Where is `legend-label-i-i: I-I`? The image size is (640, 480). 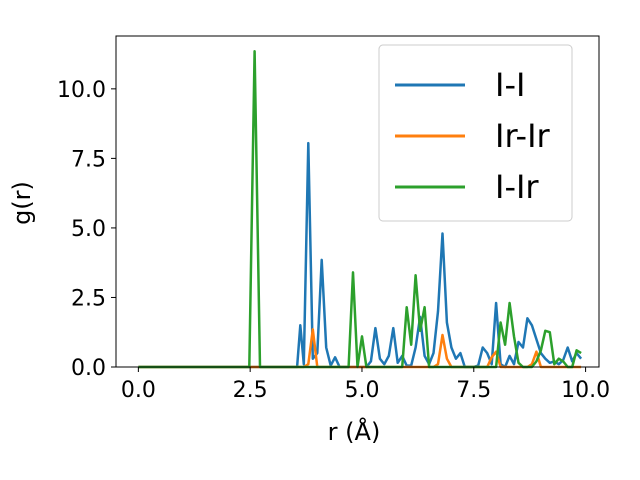
legend-label-i-i: I-I is located at coordinates (510, 85).